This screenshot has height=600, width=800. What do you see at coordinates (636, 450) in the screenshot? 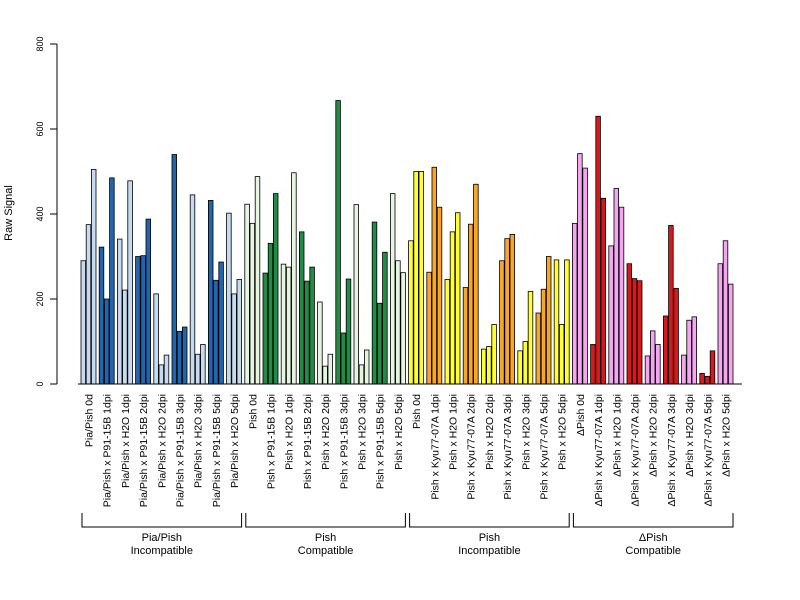
I see `x-tick-label: ΔPish x Kyu77-07A 2dpi` at bounding box center [636, 450].